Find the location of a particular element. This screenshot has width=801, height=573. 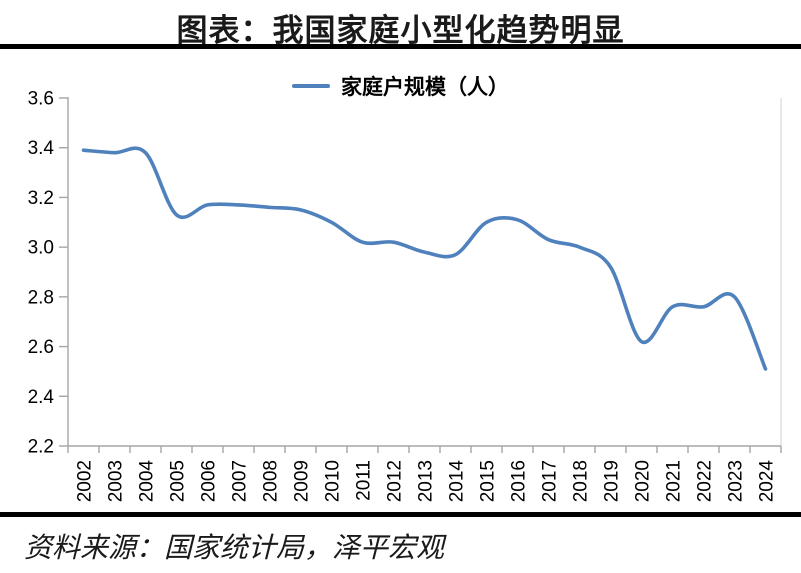

x-axis-label: 2019 is located at coordinates (612, 481).